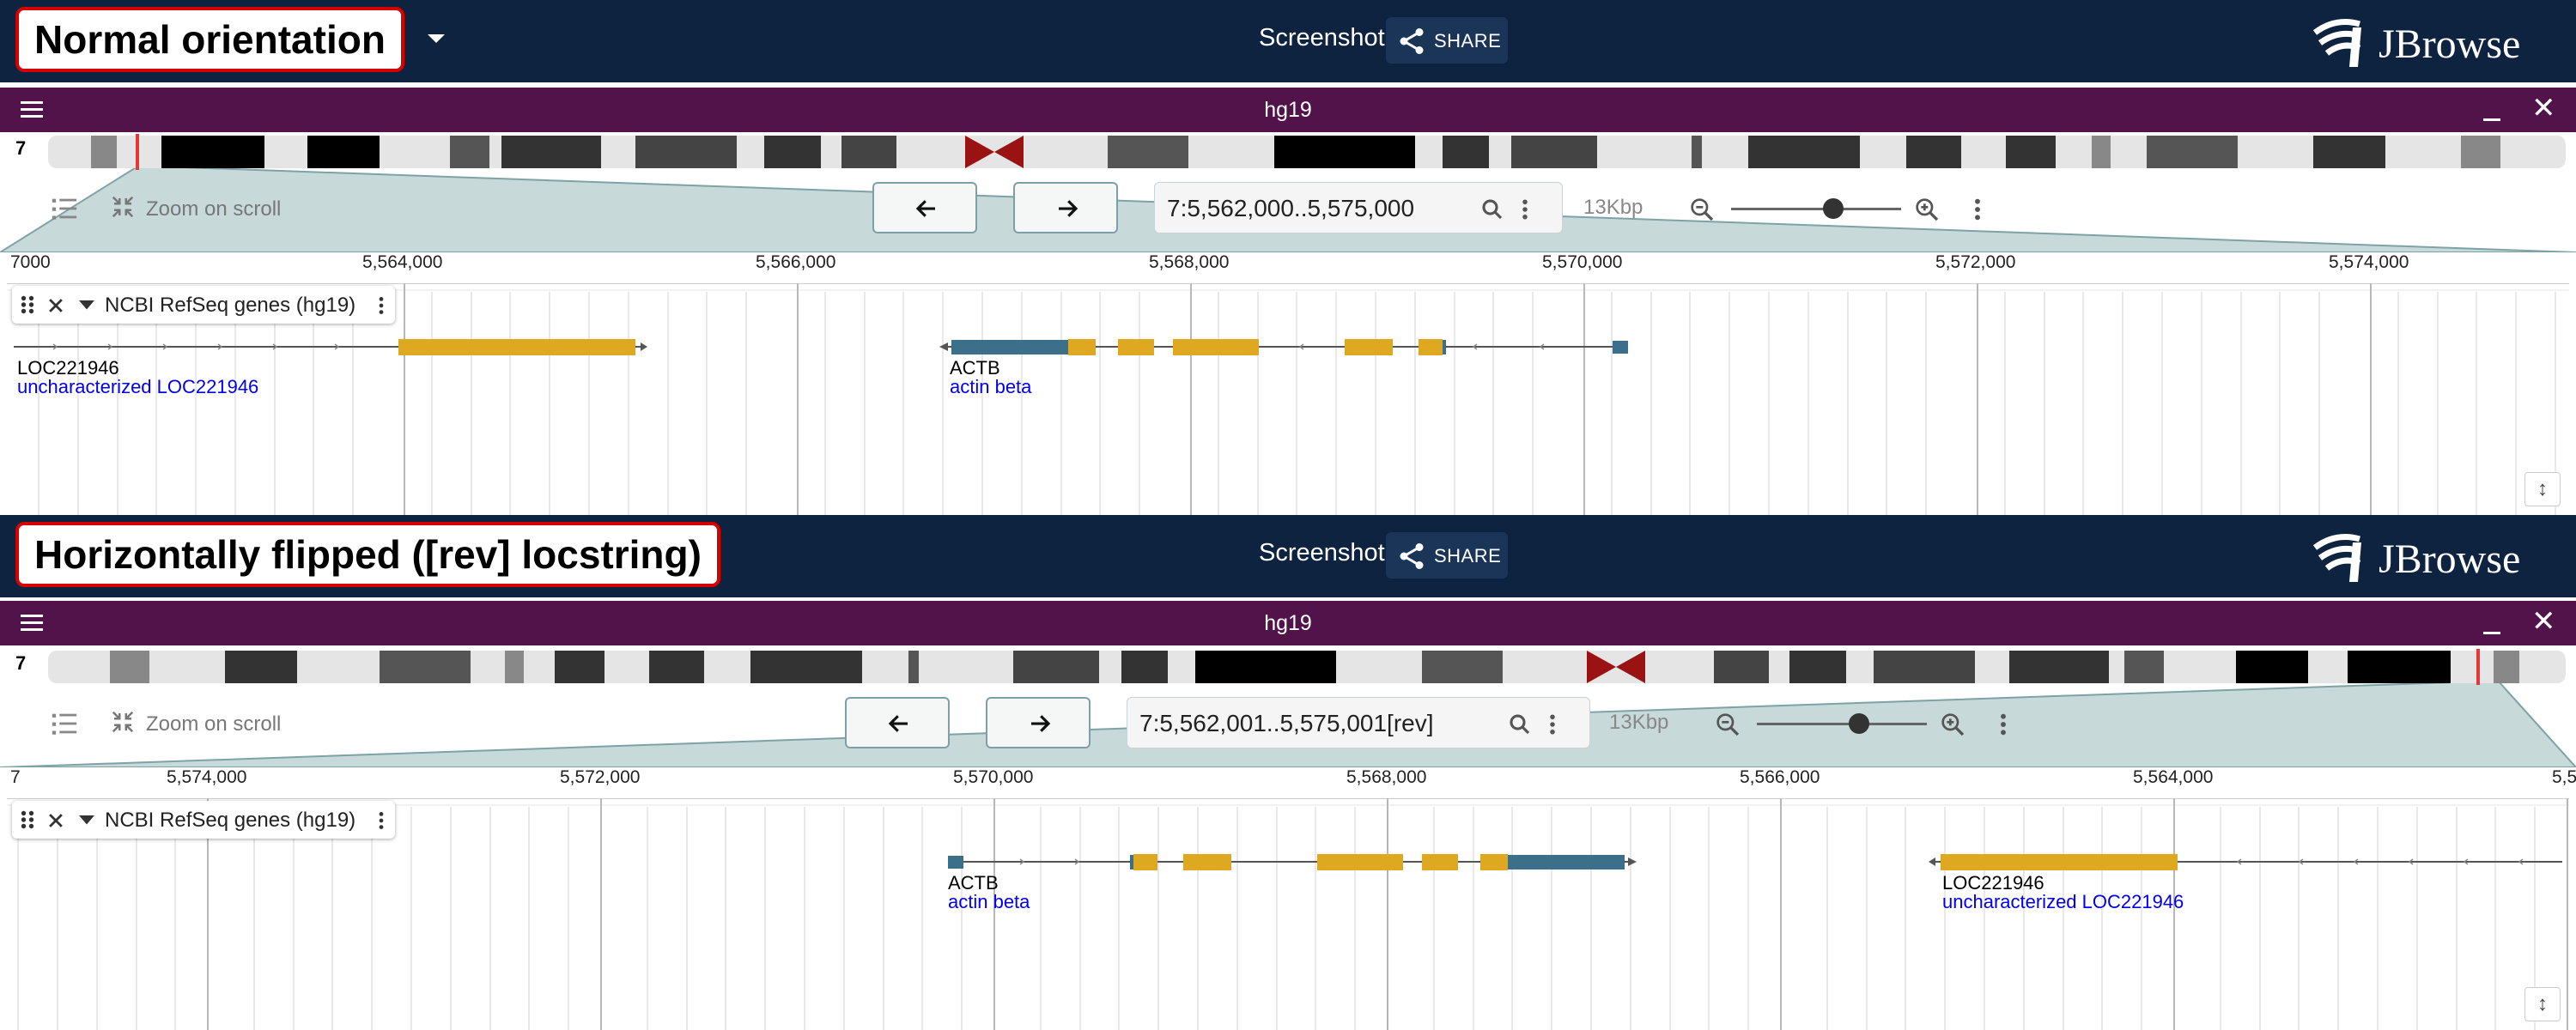  Describe the element at coordinates (821, 347) in the screenshot. I see `gene-features` at that location.